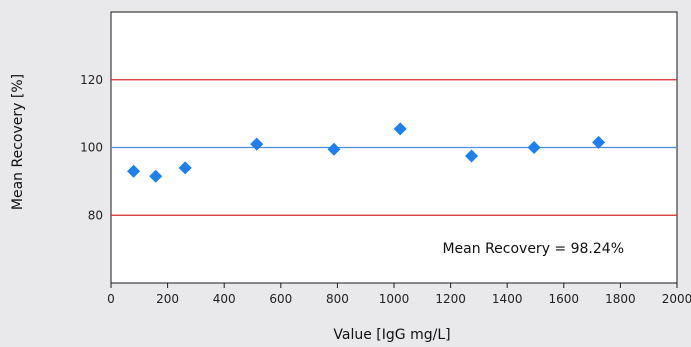 The height and width of the screenshot is (347, 691). Describe the element at coordinates (366, 152) in the screenshot. I see `data-points` at that location.